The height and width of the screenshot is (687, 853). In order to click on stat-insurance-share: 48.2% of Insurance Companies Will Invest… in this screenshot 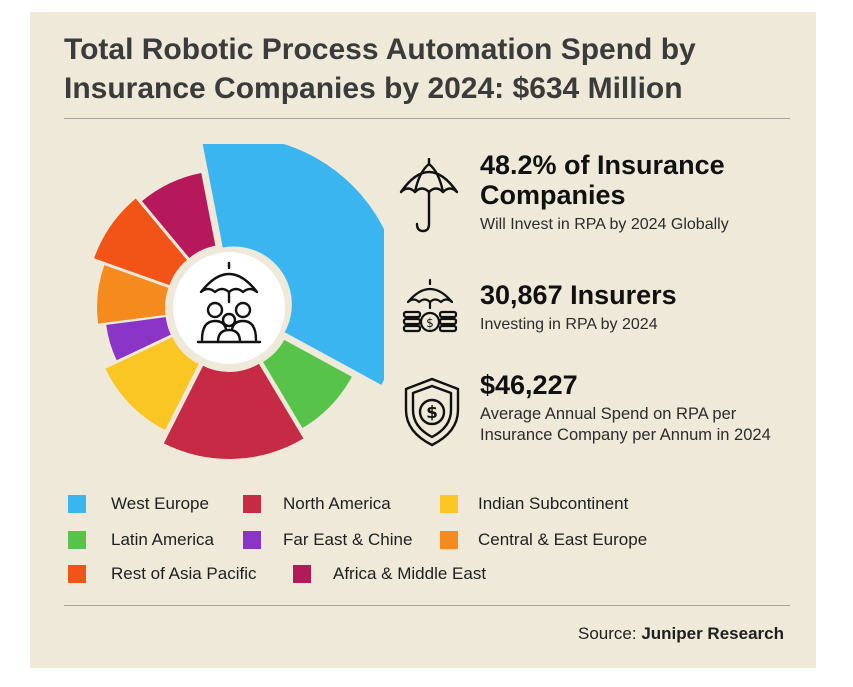, I will do `click(640, 192)`.